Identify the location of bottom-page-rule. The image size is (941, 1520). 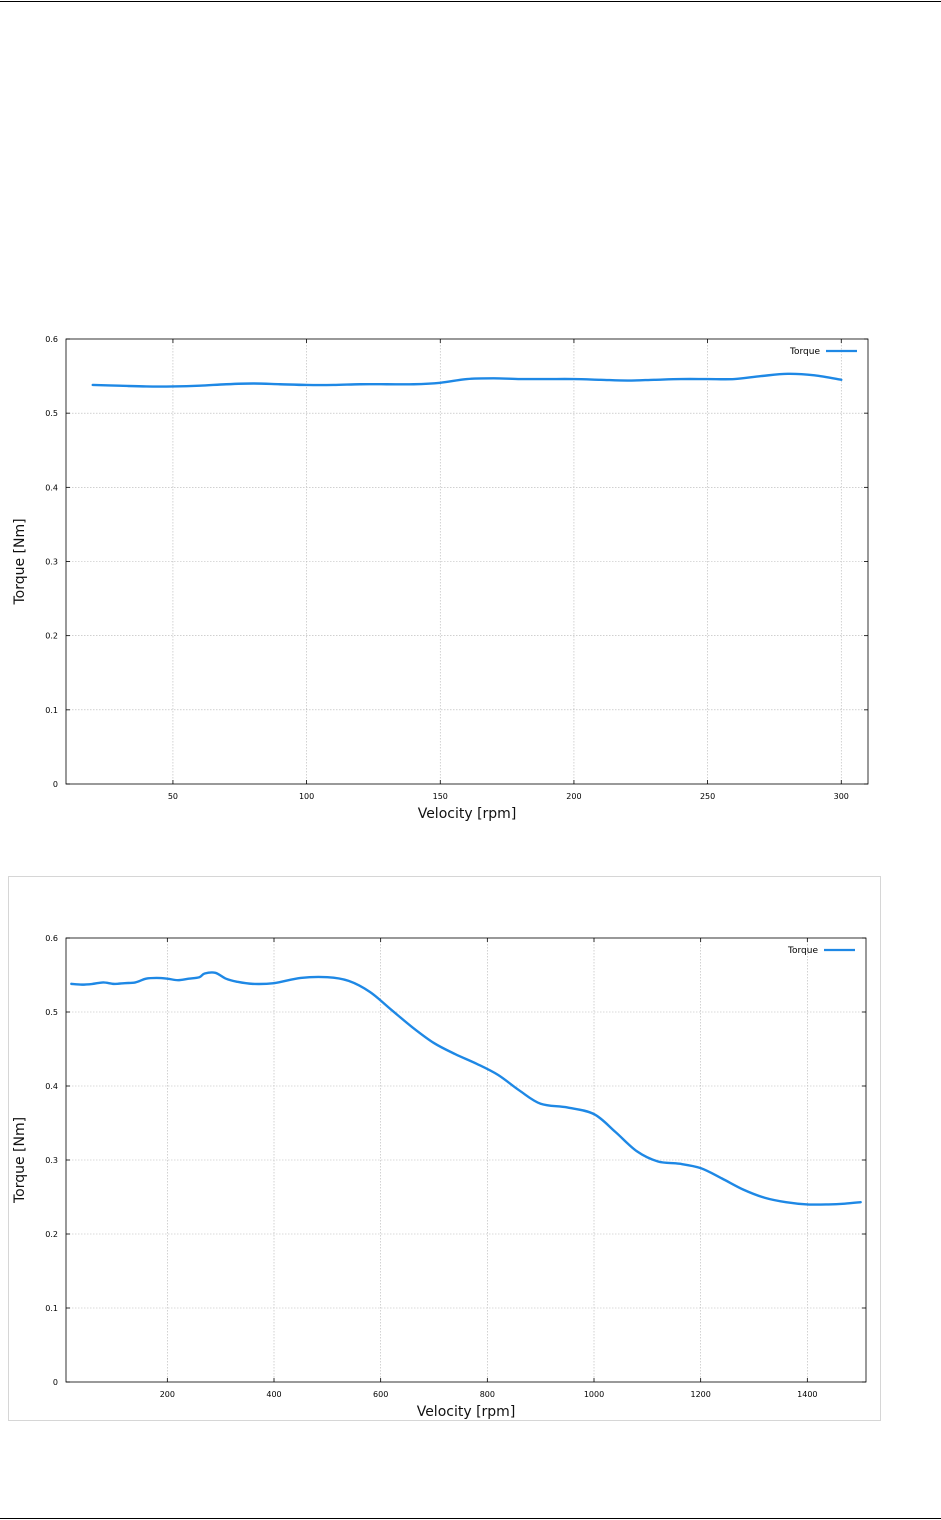
(470, 1518).